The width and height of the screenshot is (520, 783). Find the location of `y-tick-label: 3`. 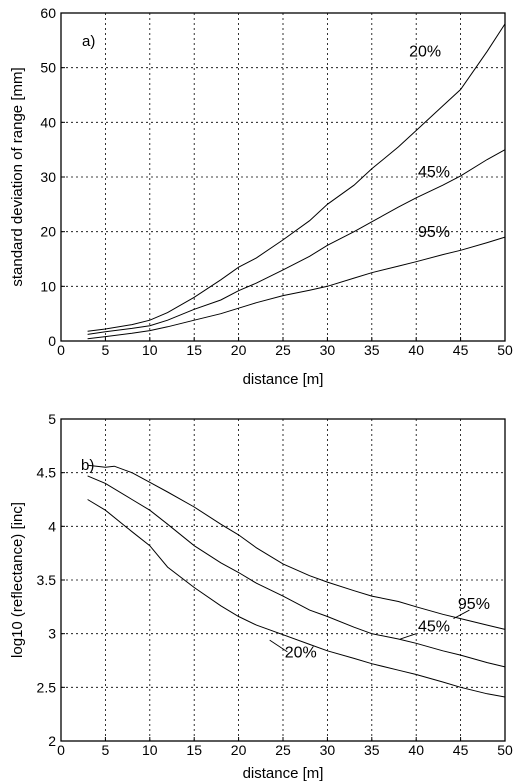

y-tick-label: 3 is located at coordinates (52, 634).